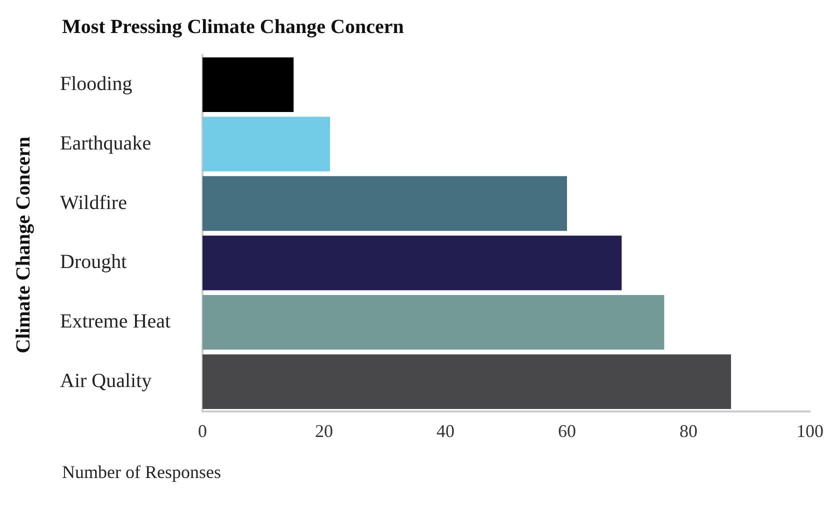 The image size is (830, 512). I want to click on y-axis-title: Climate Change Concern, so click(24, 245).